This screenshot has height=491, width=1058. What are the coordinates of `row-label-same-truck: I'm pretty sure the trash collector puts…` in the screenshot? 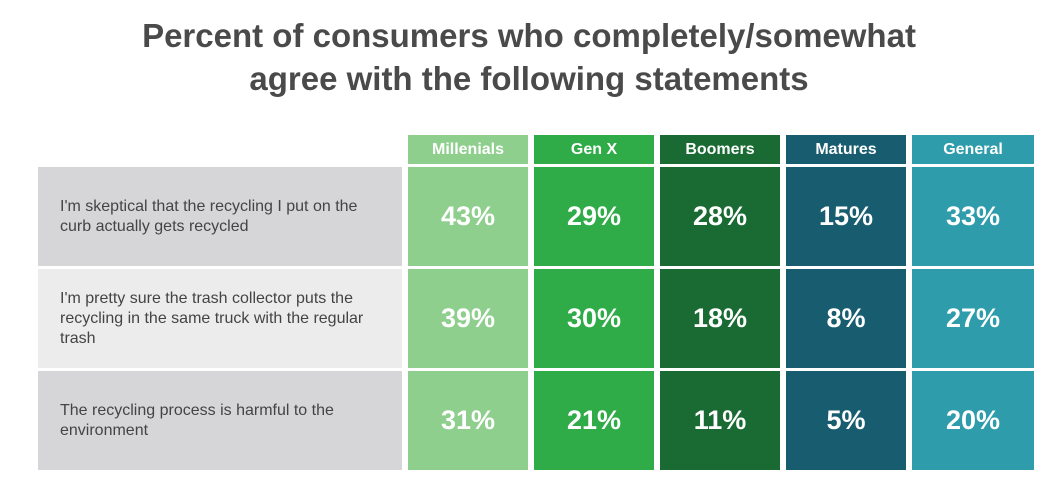 It's located at (220, 318).